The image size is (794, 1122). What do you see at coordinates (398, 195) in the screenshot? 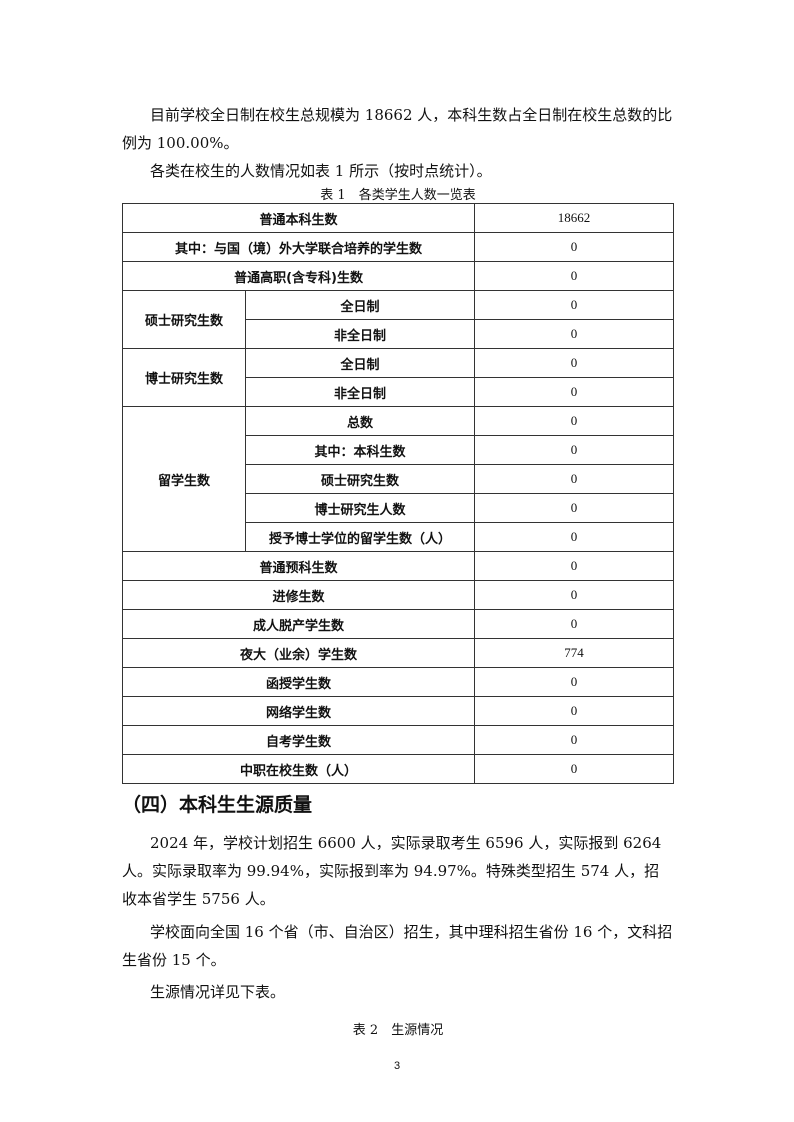
I see `table1-caption: 表 1 各类学生人数一览表` at bounding box center [398, 195].